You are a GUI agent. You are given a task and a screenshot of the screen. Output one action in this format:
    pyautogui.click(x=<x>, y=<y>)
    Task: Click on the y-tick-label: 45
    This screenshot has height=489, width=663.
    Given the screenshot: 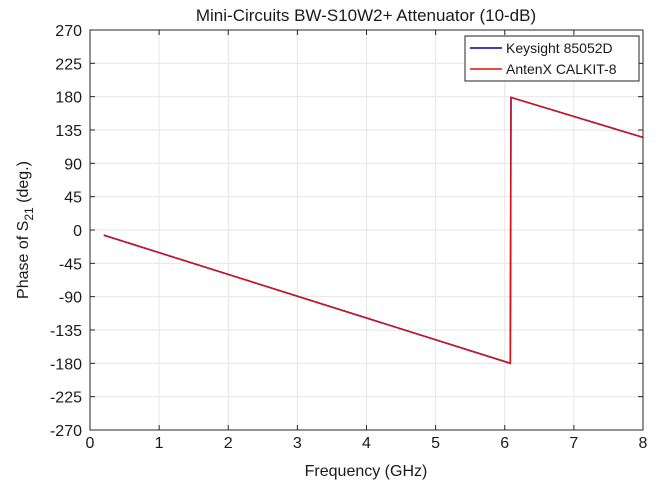 What is the action you would take?
    pyautogui.click(x=73, y=198)
    